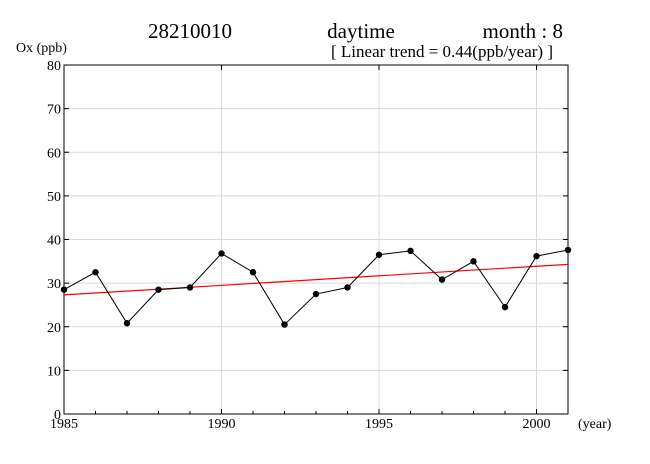 This screenshot has width=650, height=464. What do you see at coordinates (190, 31) in the screenshot?
I see `station-id: 28210010` at bounding box center [190, 31].